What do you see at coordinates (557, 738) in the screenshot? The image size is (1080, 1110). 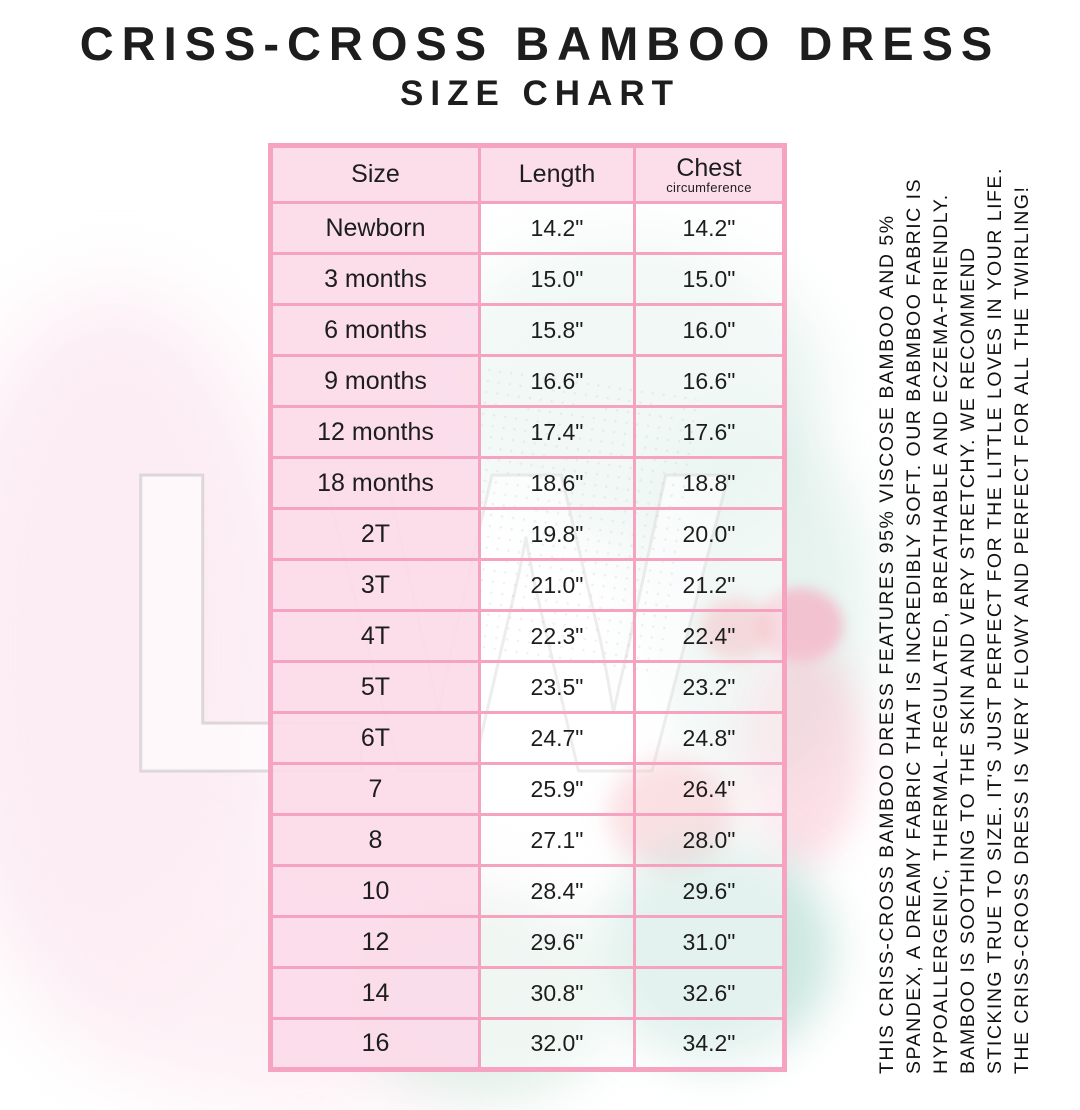 I see `length-cell: 24.7"` at bounding box center [557, 738].